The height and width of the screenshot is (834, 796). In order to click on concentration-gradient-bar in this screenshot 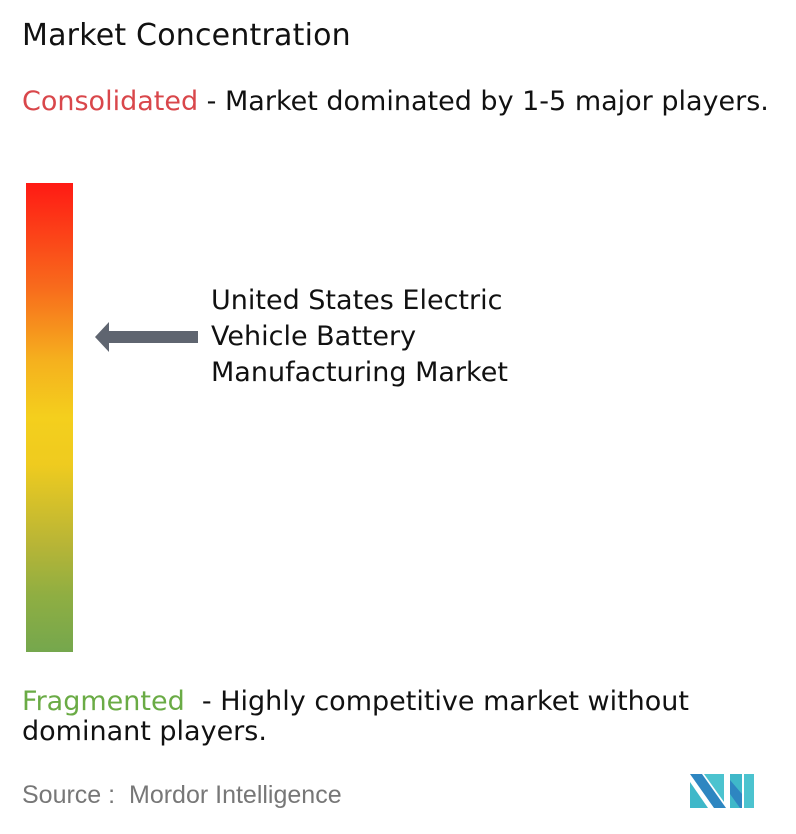, I will do `click(49, 417)`.